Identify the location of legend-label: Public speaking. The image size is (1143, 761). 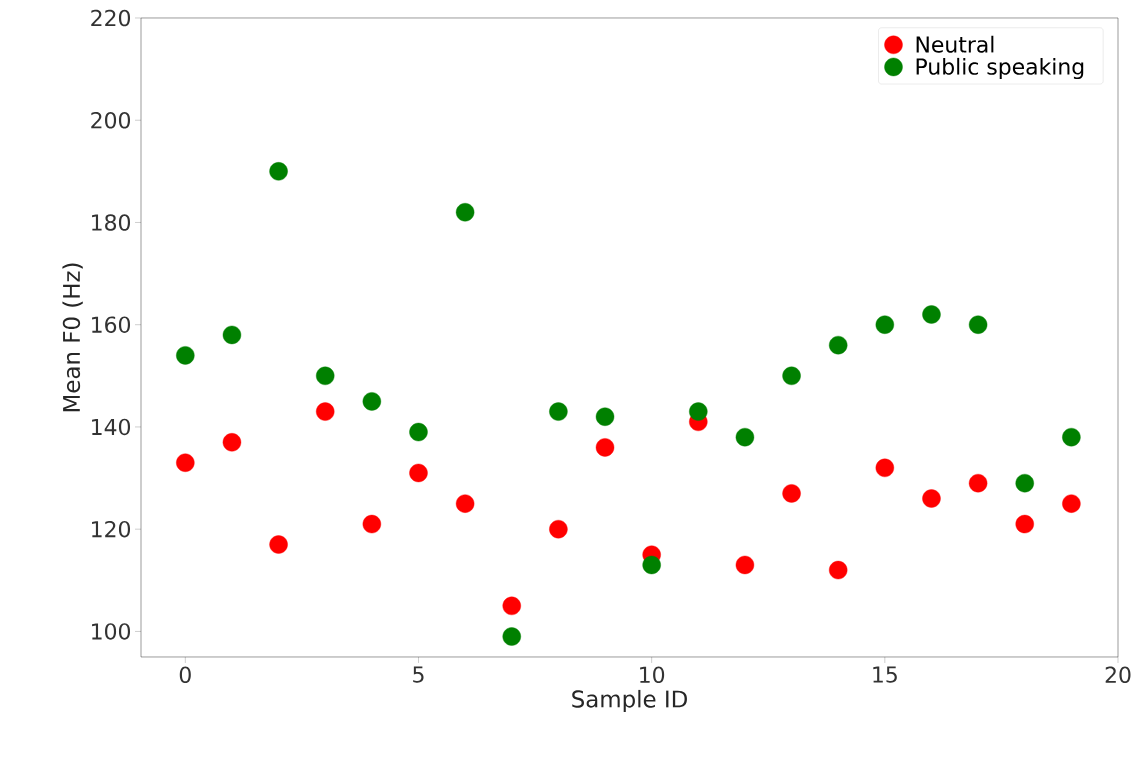
(1000, 68).